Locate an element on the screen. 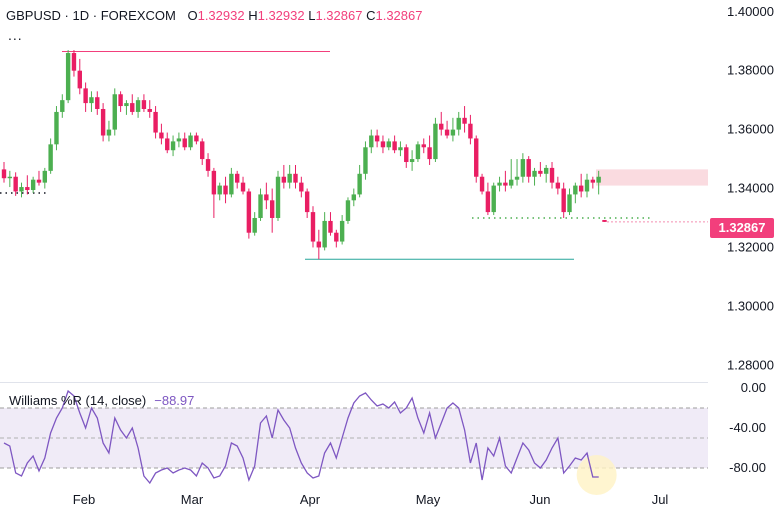 This screenshot has height=517, width=780. open-label: O is located at coordinates (192, 15).